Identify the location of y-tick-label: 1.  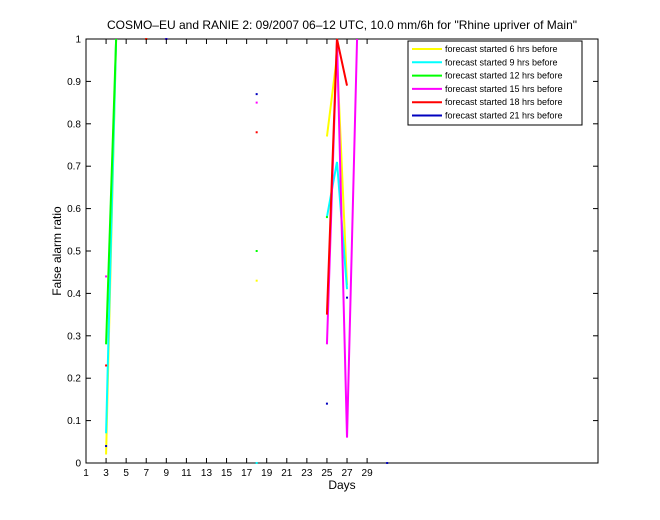
(78, 40).